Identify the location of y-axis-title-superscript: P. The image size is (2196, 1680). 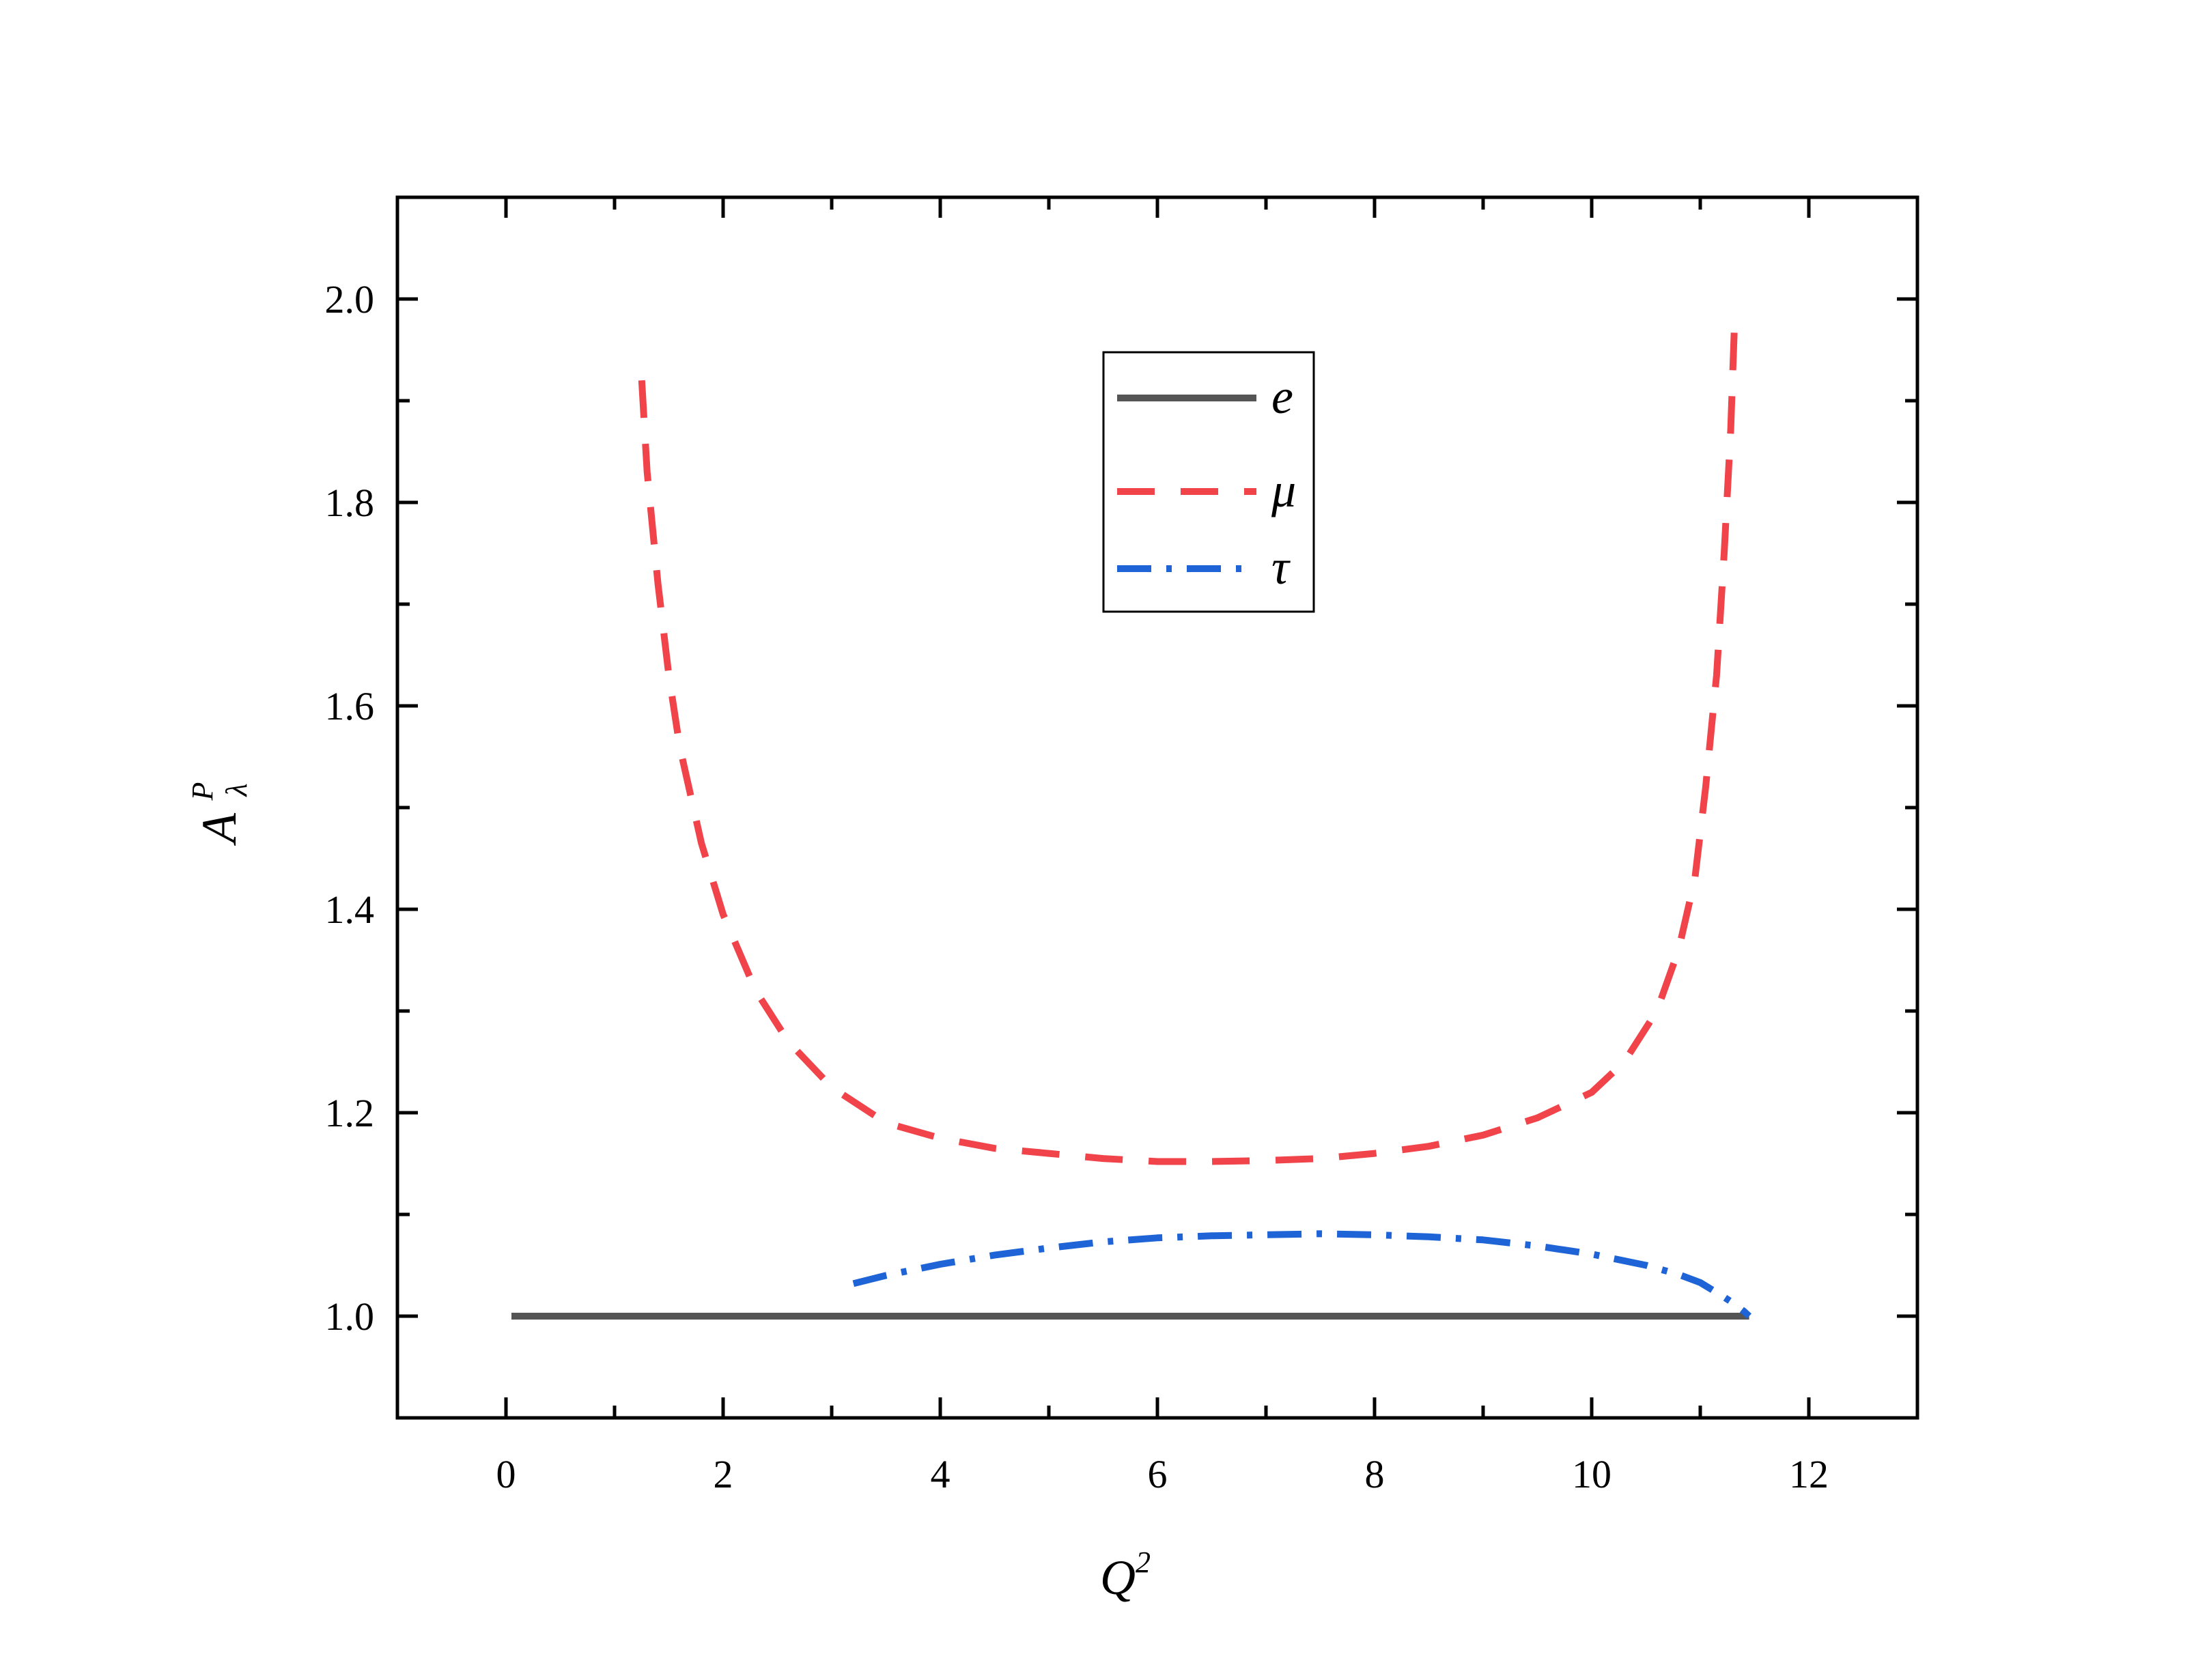
(202, 791).